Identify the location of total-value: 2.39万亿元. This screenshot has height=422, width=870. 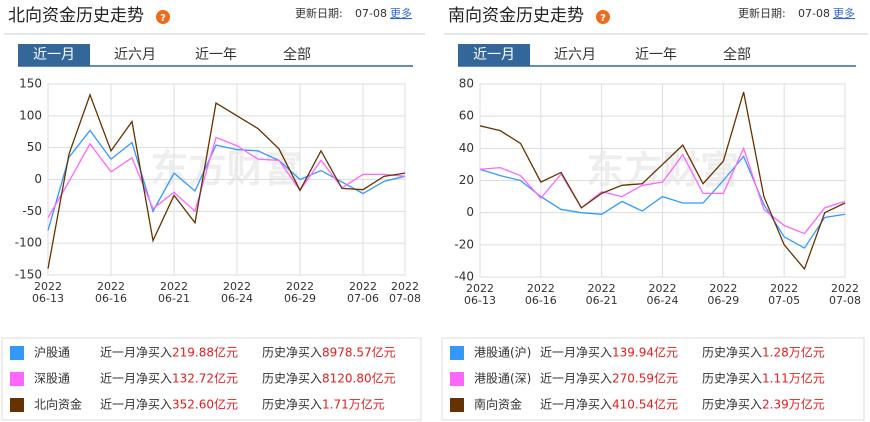
(793, 404).